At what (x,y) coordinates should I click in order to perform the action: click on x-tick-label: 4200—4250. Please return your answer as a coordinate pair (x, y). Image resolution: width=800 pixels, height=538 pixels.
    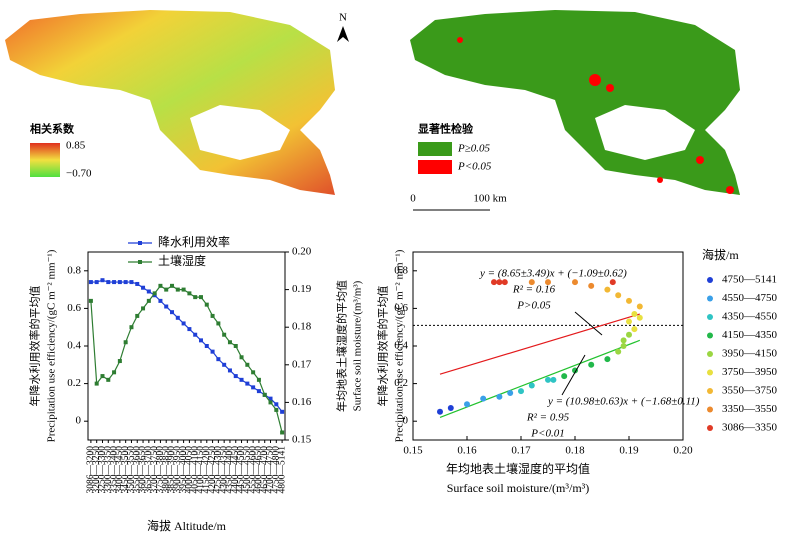
    Looking at the image, I should click on (213, 470).